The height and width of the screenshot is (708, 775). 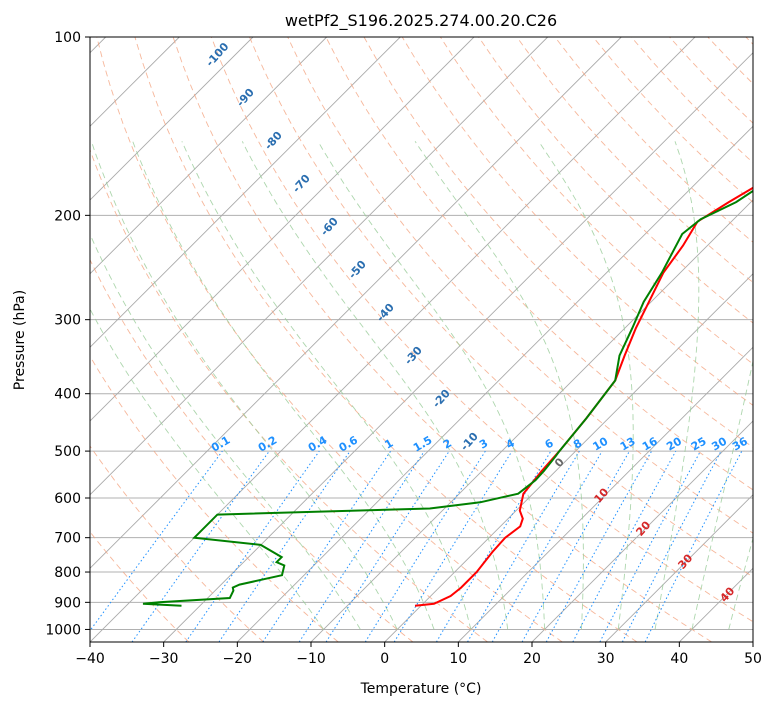 I want to click on x-axis-ticks: −40 −30 −20 −10 0 10 20 30 40 50, so click(x=418, y=654).